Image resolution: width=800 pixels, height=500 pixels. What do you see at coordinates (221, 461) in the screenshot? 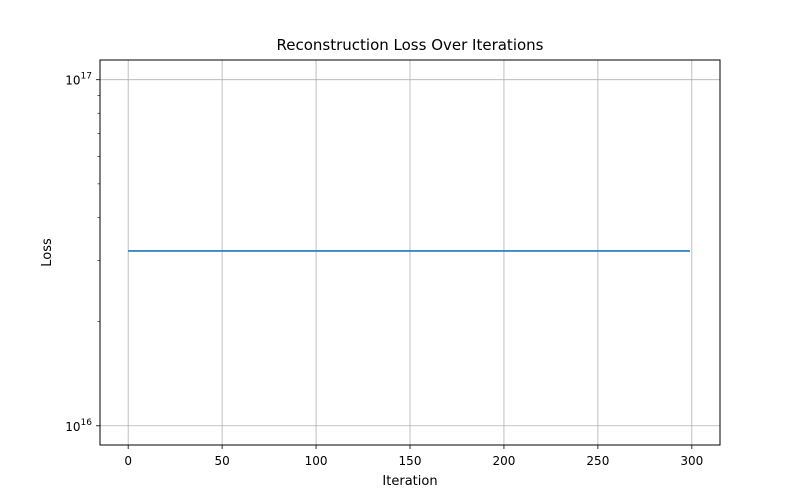
I see `x-tick-label: 50` at bounding box center [221, 461].